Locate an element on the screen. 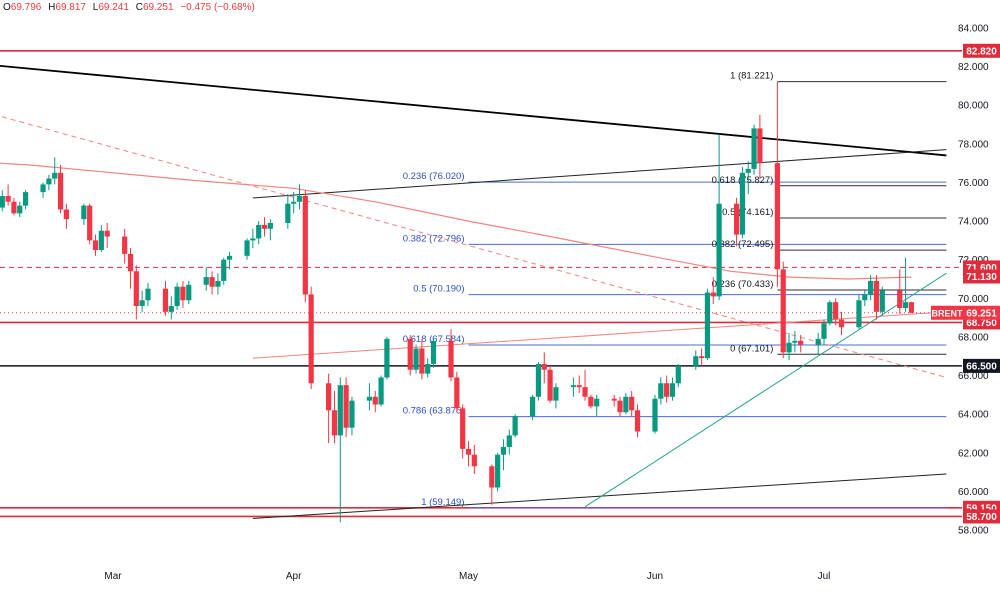 Image resolution: width=1000 pixels, height=593 pixels. high-label: H is located at coordinates (52, 7).